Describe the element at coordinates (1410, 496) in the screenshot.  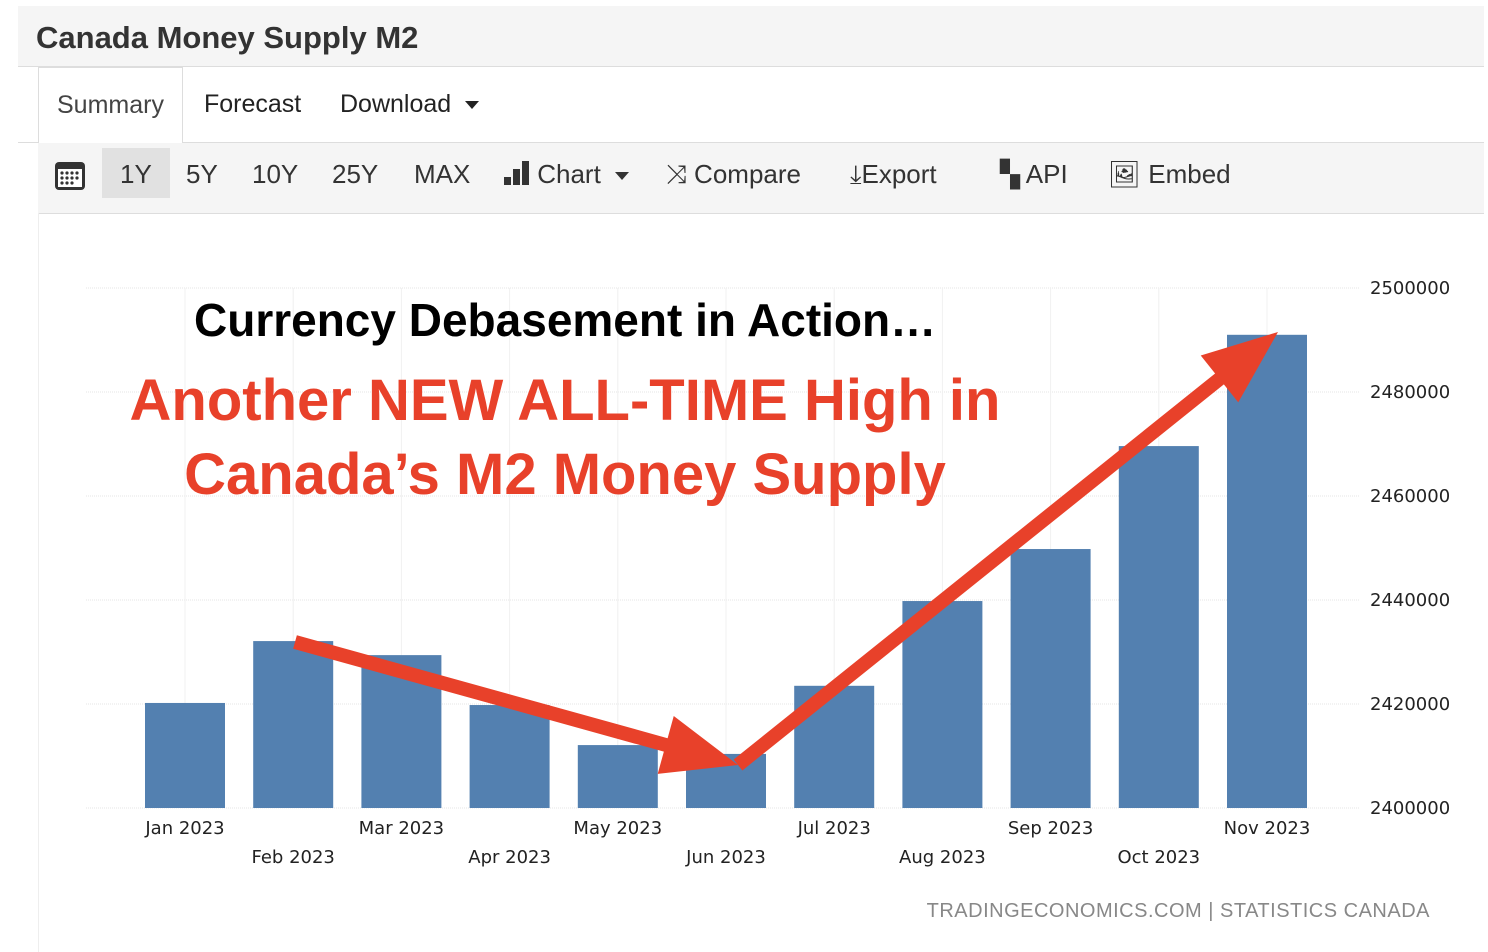
I see `y-tick-label: 2460000` at that location.